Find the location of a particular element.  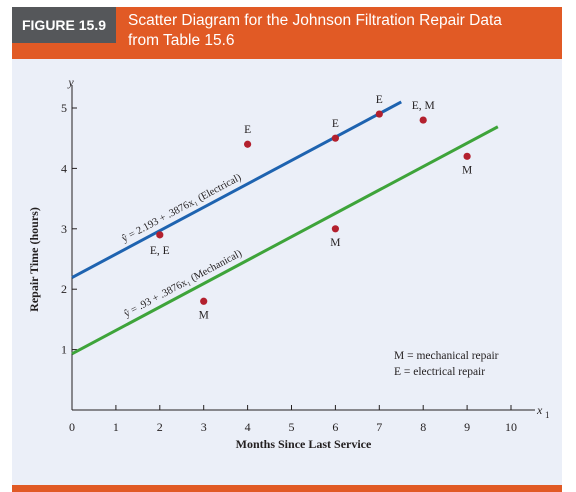

x-tick-label: 3 is located at coordinates (204, 427).